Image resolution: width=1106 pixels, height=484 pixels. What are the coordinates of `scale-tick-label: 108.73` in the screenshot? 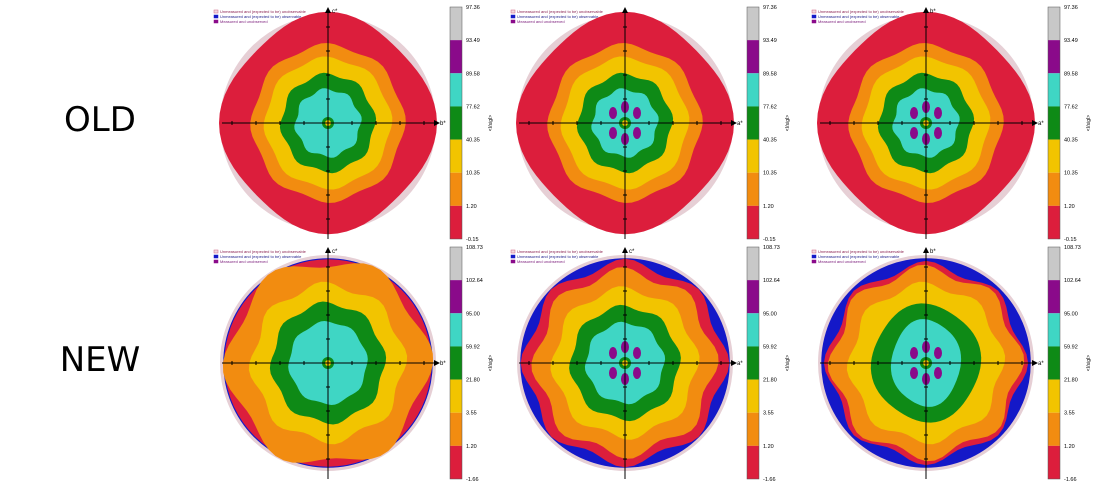 It's located at (474, 248).